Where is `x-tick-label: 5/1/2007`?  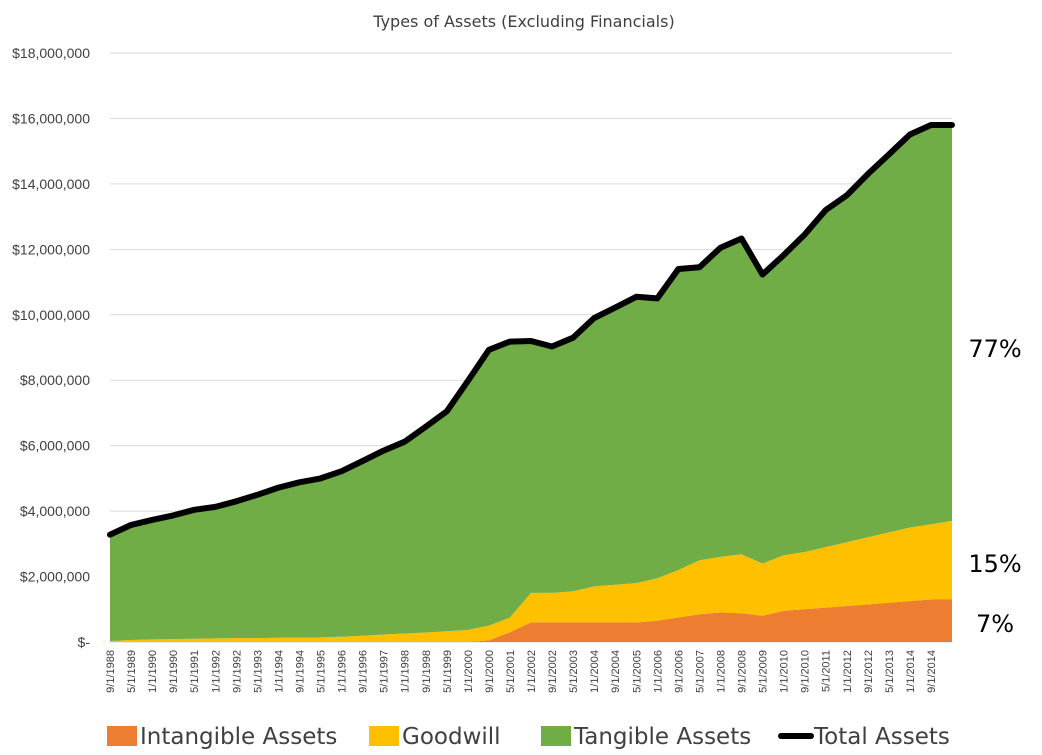 x-tick-label: 5/1/2007 is located at coordinates (700, 671).